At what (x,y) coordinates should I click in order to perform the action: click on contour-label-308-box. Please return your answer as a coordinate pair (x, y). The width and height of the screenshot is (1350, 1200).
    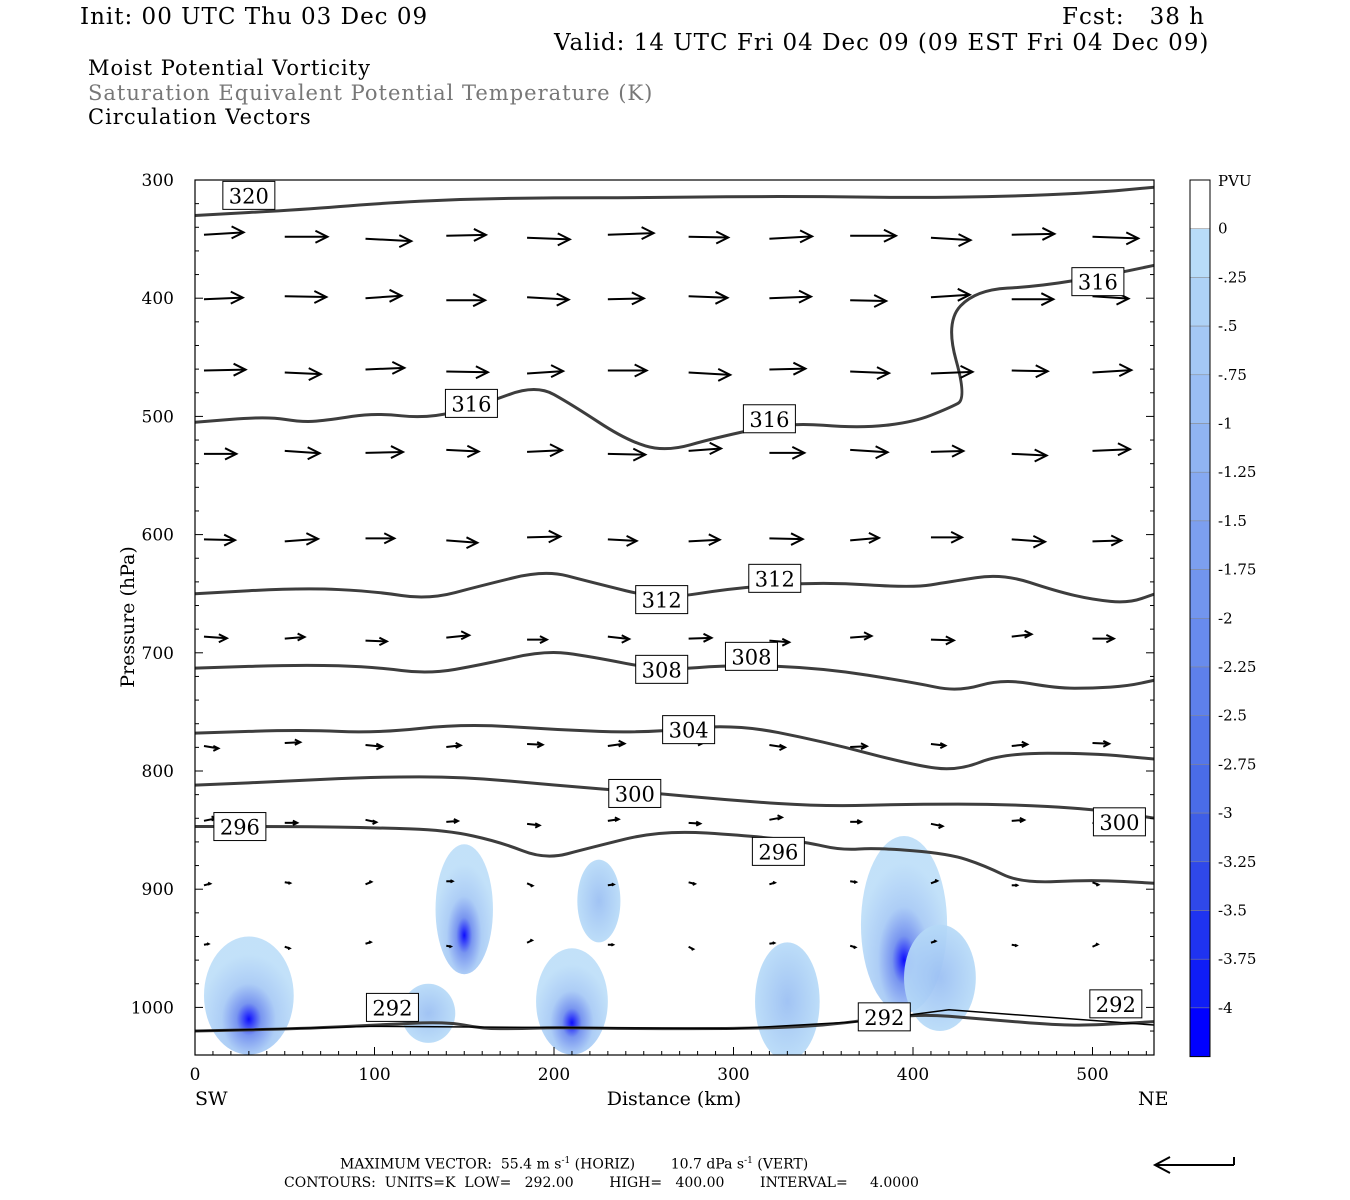
    Looking at the image, I should click on (662, 669).